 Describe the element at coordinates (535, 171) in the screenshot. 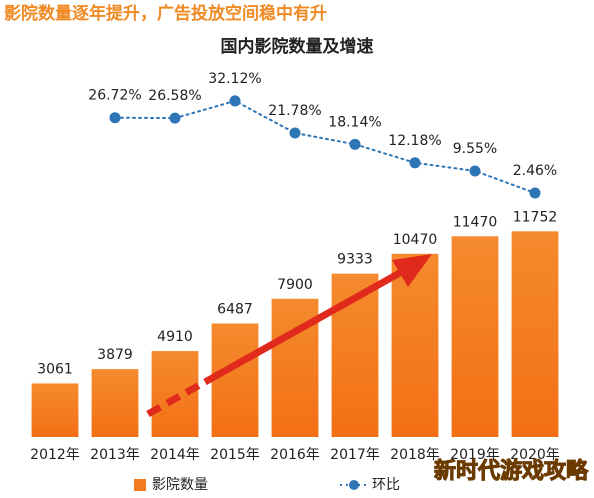

I see `point-value-label: 2.46%` at that location.